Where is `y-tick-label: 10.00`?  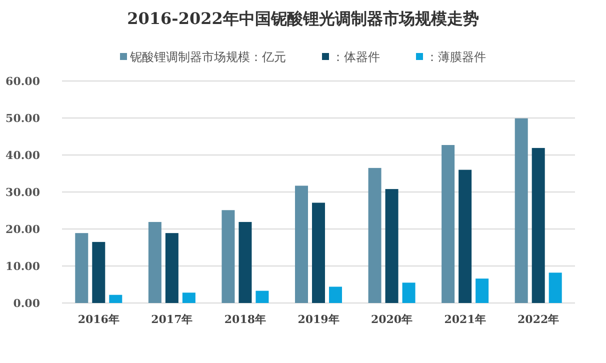
y-tick-label: 10.00 is located at coordinates (23, 266).